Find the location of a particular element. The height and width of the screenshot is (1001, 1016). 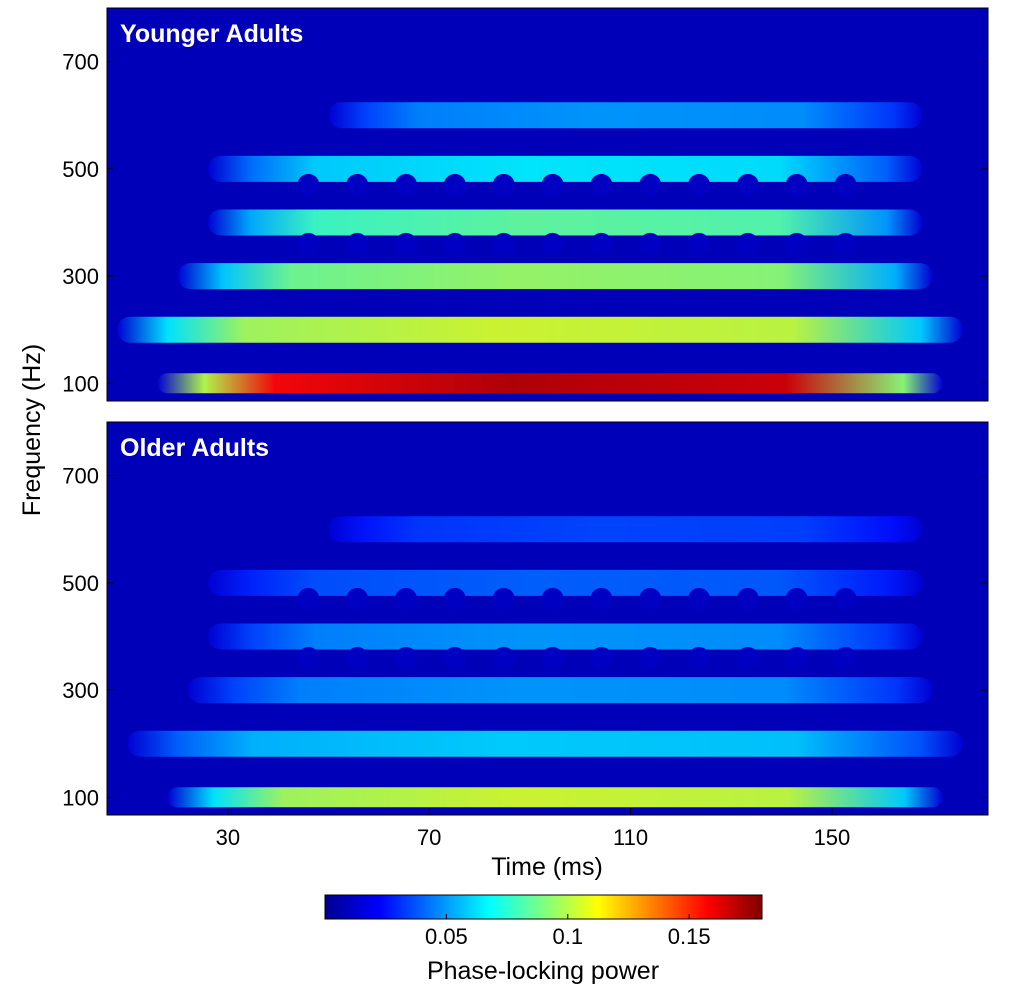

colorbar-label: Phase-locking power is located at coordinates (543, 971).